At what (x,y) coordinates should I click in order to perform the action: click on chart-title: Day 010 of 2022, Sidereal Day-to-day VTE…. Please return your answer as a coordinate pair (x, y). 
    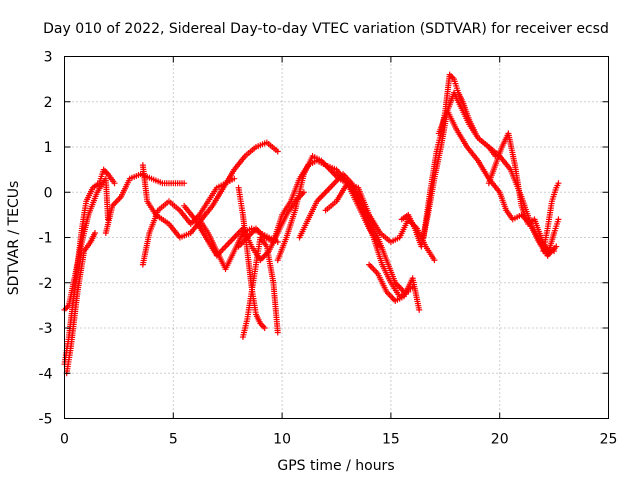
    Looking at the image, I should click on (326, 29).